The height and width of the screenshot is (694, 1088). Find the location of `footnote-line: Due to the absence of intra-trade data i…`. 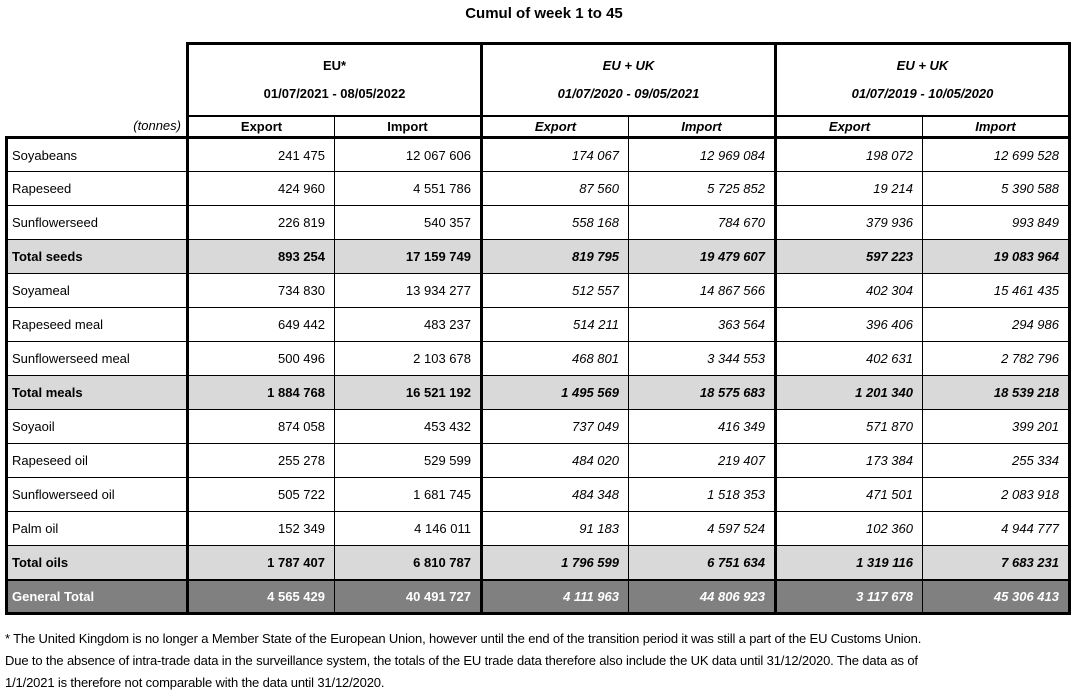

footnote-line: Due to the absence of intra-trade data i… is located at coordinates (461, 660).